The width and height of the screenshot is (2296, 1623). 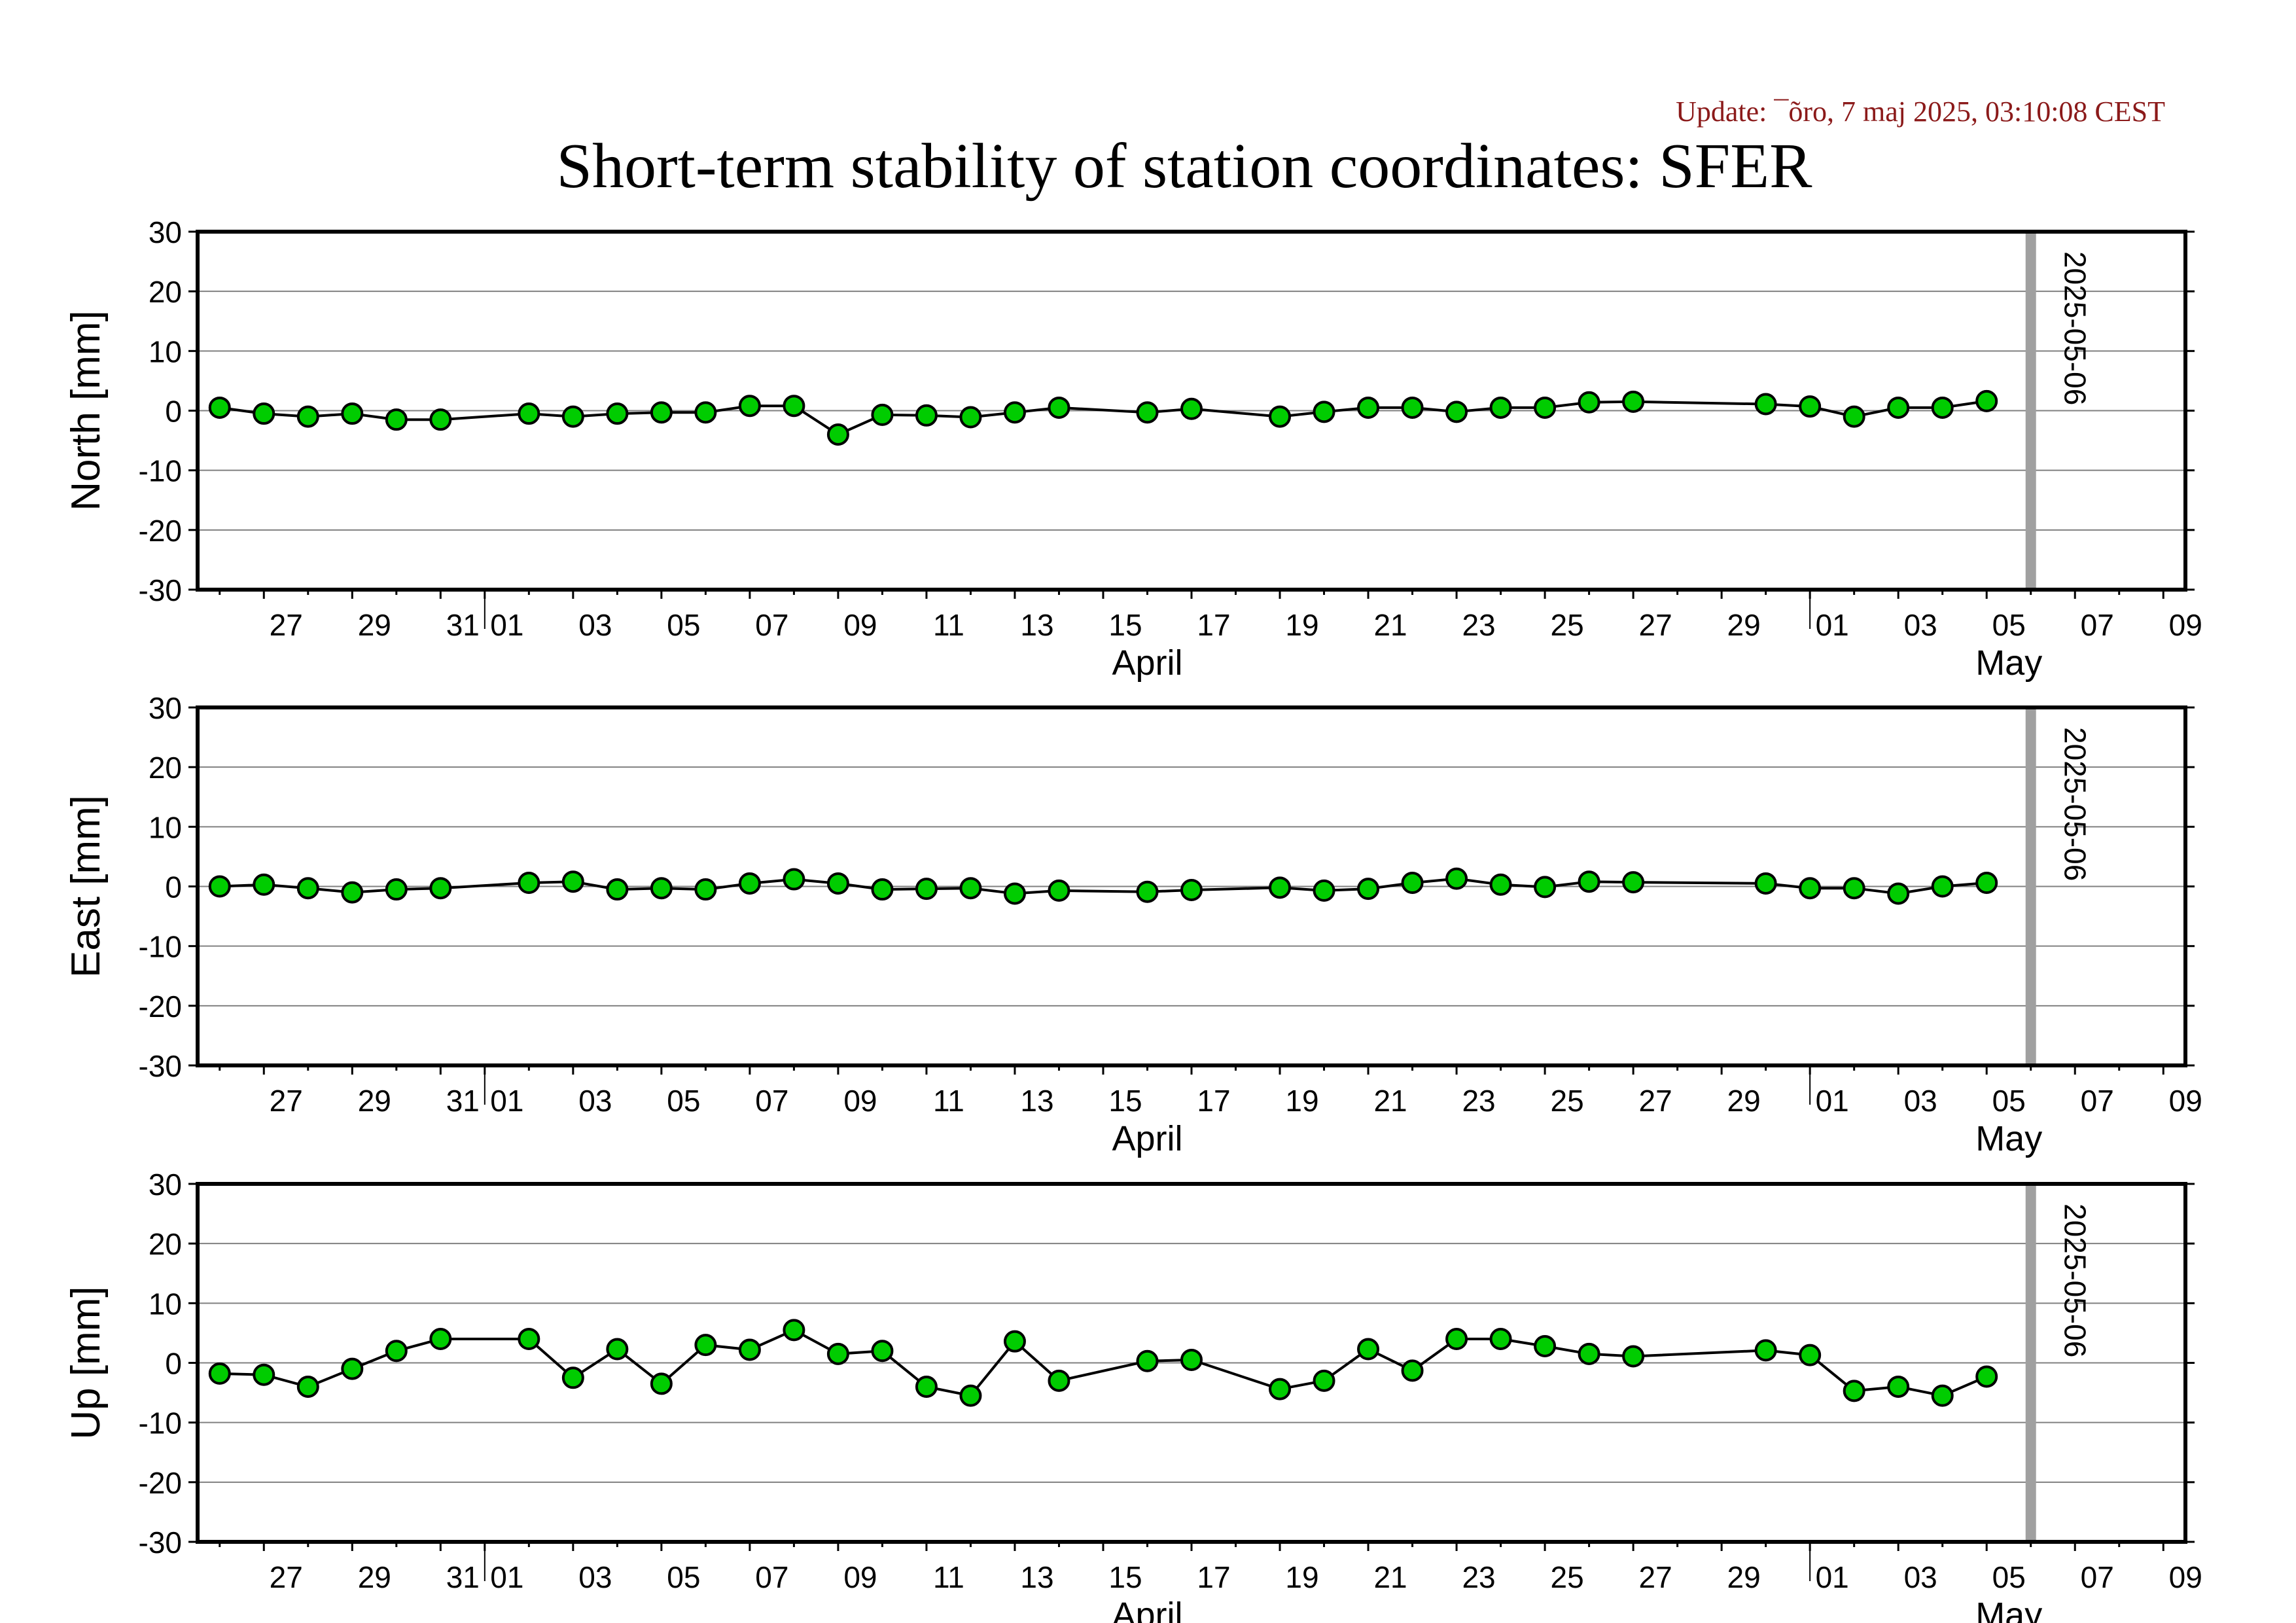 What do you see at coordinates (174, 887) in the screenshot?
I see `y-tick-label: 0` at bounding box center [174, 887].